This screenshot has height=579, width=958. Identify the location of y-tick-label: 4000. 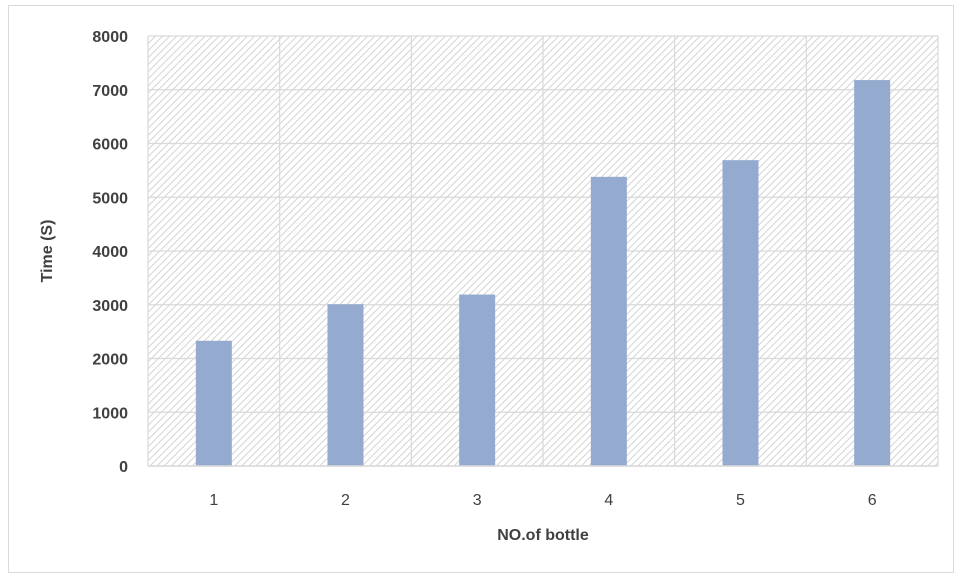
(110, 252).